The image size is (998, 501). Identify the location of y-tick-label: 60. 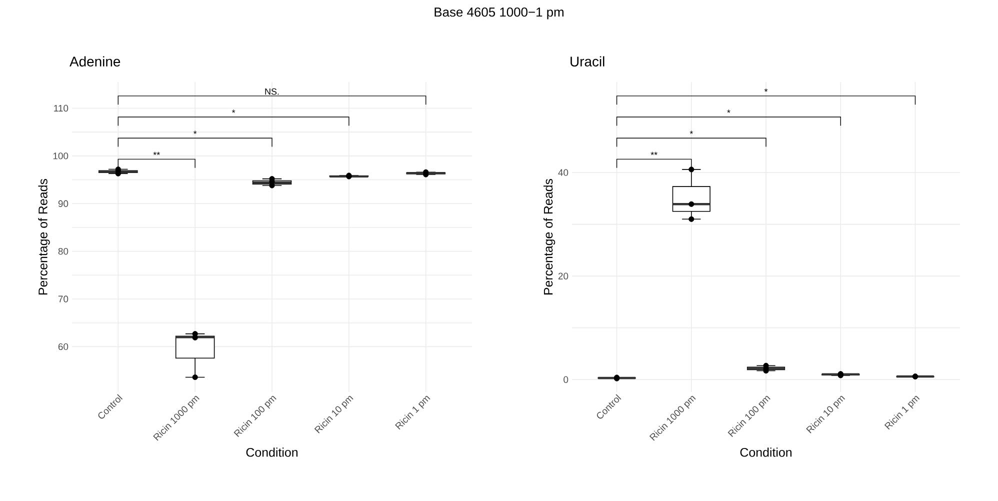
(63, 346).